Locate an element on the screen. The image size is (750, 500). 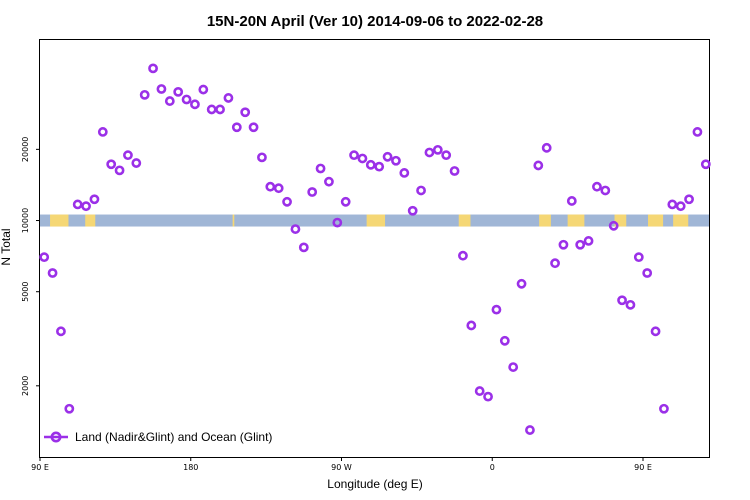
x-axis: 90 E 180 90 W 0 90 E is located at coordinates (341, 464).